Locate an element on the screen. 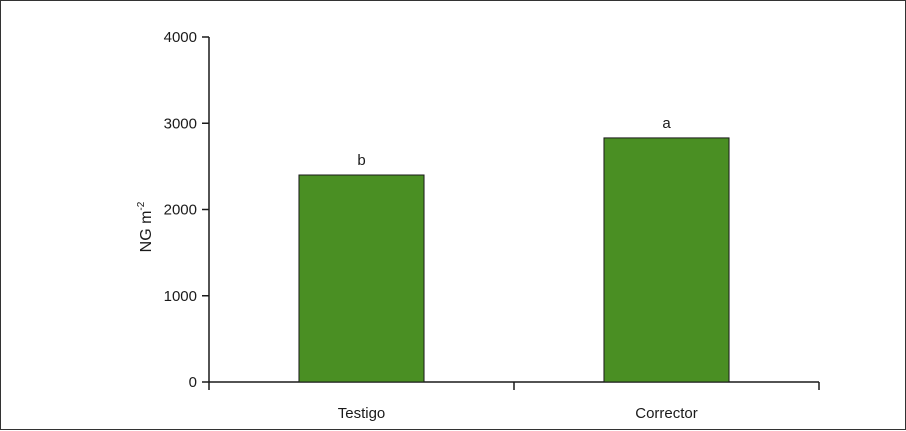 This screenshot has width=906, height=431. x-tick-label: Corrector is located at coordinates (666, 413).